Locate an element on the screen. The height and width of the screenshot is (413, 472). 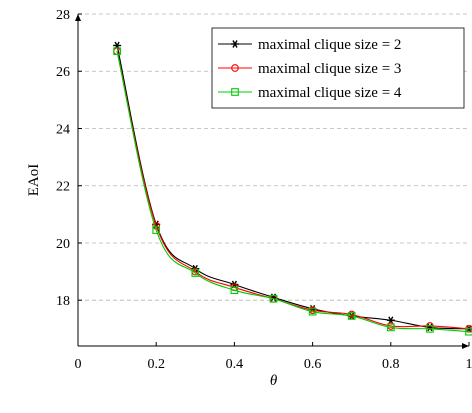
legend-label: maximal clique size = 2 is located at coordinates (329, 45).